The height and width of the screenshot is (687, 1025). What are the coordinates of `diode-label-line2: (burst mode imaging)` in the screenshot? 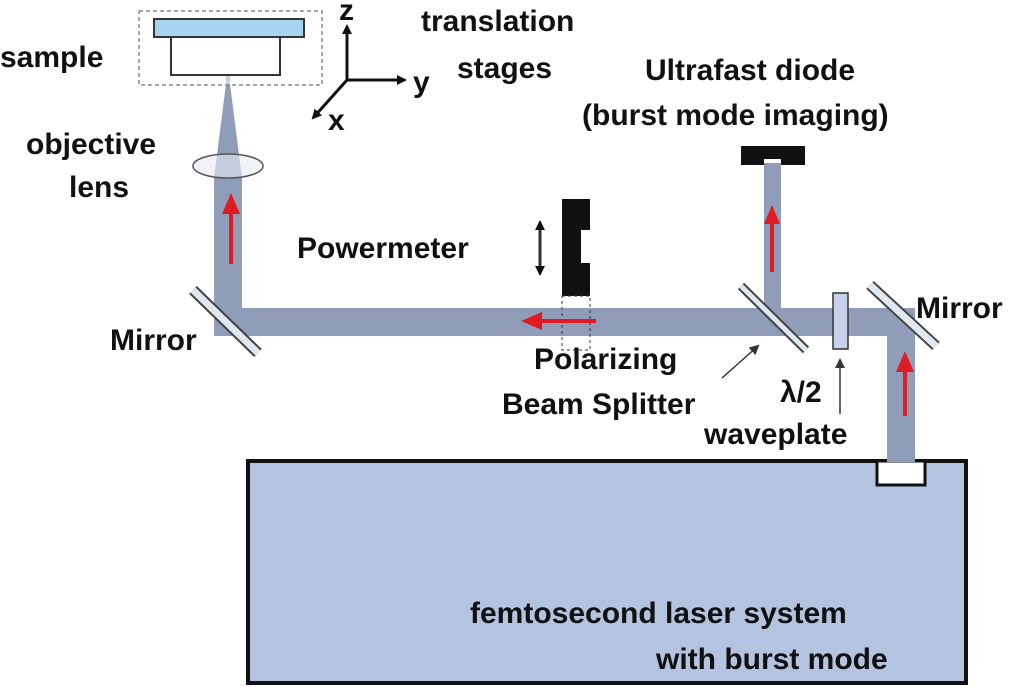 It's located at (735, 115).